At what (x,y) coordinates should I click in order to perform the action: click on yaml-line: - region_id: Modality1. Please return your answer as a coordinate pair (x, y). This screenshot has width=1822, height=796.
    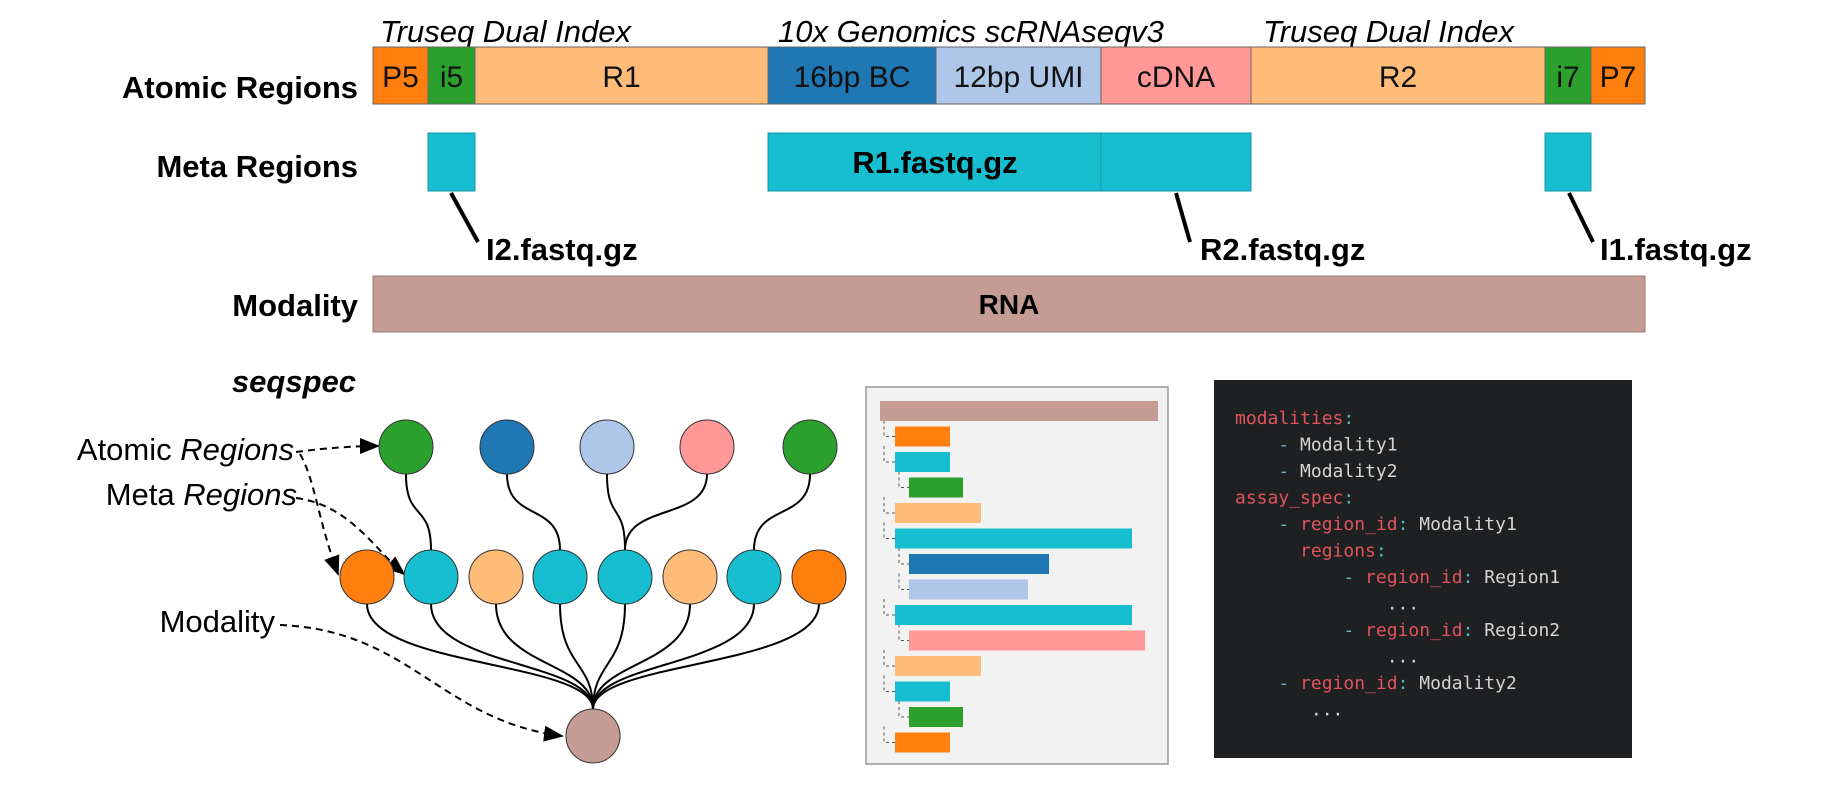
    Looking at the image, I should click on (1376, 524).